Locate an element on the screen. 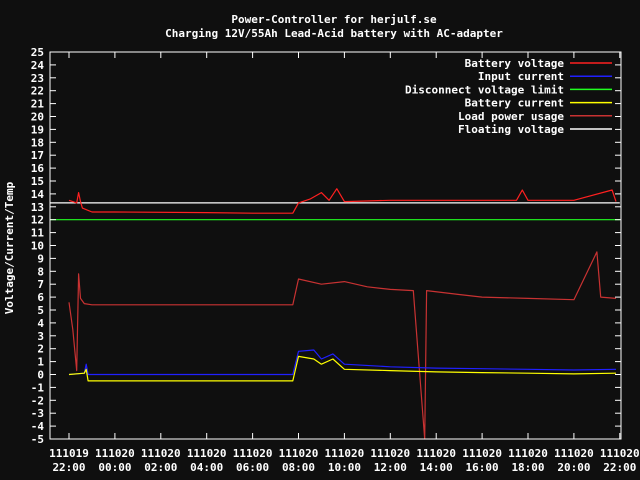  y-tick-label: 21 is located at coordinates (38, 104).